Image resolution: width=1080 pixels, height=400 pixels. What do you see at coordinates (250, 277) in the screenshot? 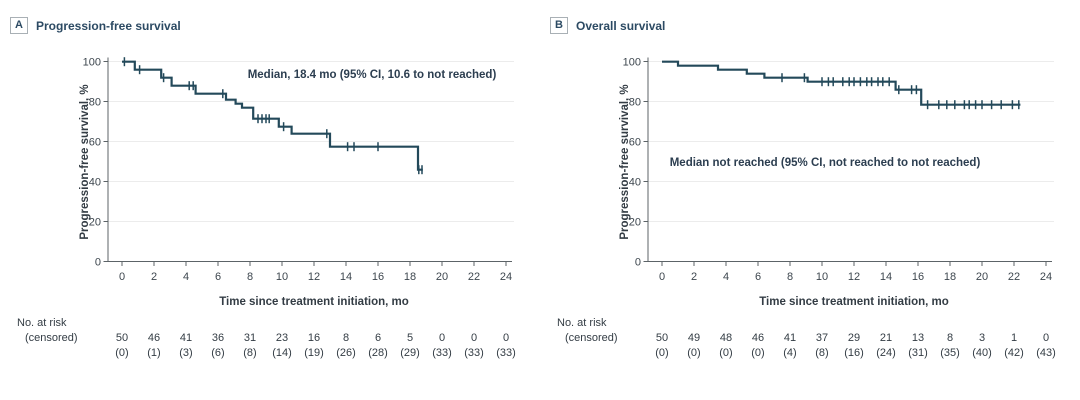
I see `x-tick-label: 8` at bounding box center [250, 277].